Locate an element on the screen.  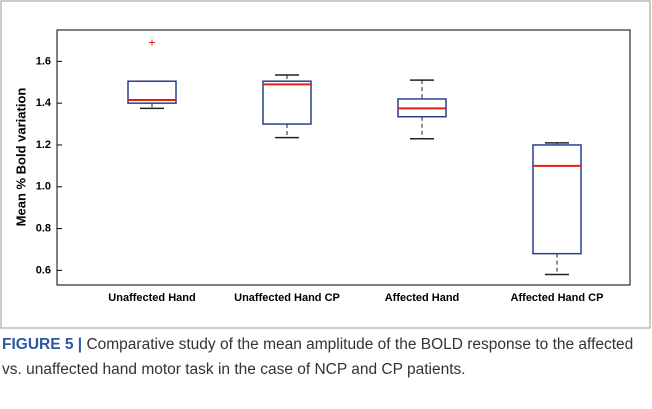
y-tick-label: 0.8 is located at coordinates (43, 228).